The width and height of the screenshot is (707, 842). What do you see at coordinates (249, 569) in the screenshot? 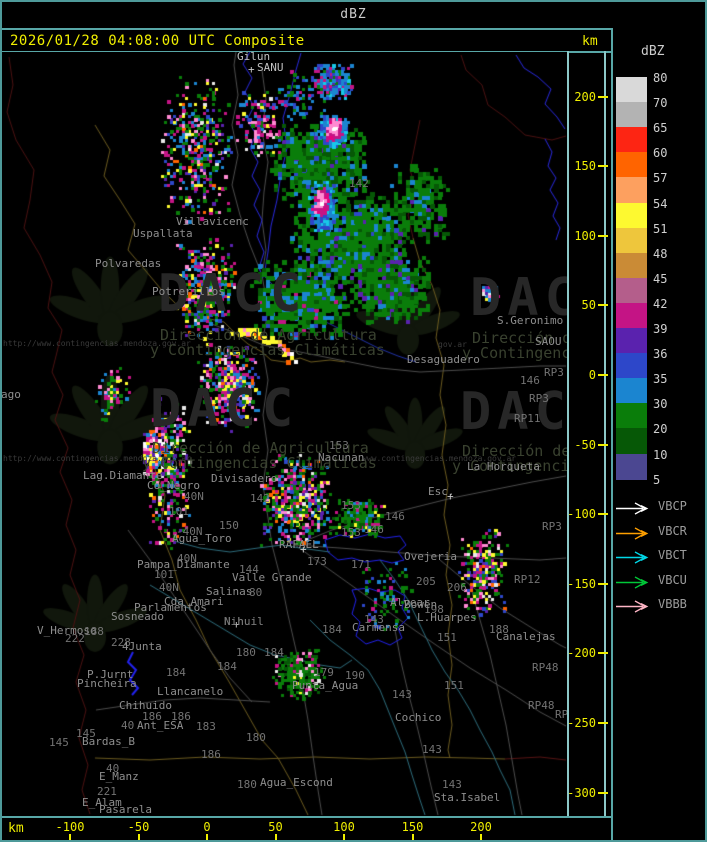
I see `map-label: 144` at bounding box center [249, 569].